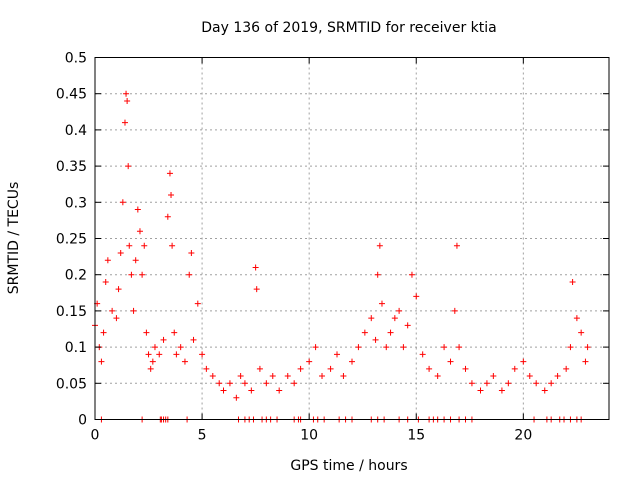 This screenshot has height=480, width=640. What do you see at coordinates (95, 436) in the screenshot?
I see `x-tick-label: 0` at bounding box center [95, 436].